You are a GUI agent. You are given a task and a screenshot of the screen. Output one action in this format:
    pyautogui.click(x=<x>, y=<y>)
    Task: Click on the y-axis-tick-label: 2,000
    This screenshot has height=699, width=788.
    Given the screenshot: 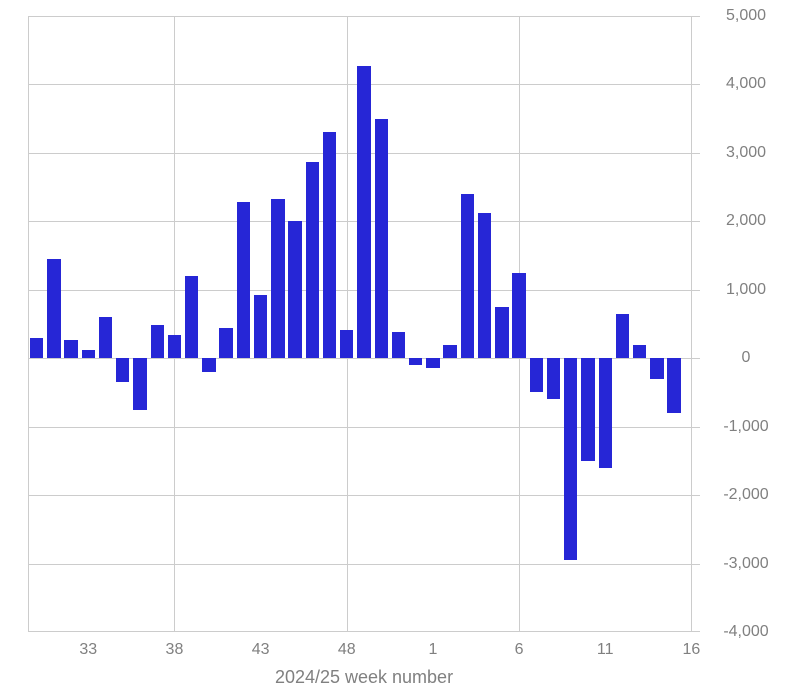 What is the action you would take?
    pyautogui.click(x=746, y=221)
    